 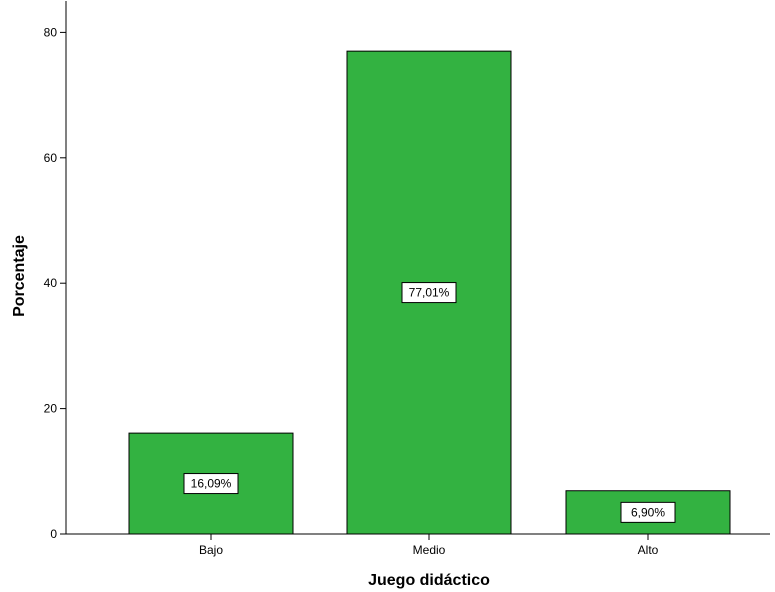 I want to click on x-tick-label: Medio, so click(x=429, y=550).